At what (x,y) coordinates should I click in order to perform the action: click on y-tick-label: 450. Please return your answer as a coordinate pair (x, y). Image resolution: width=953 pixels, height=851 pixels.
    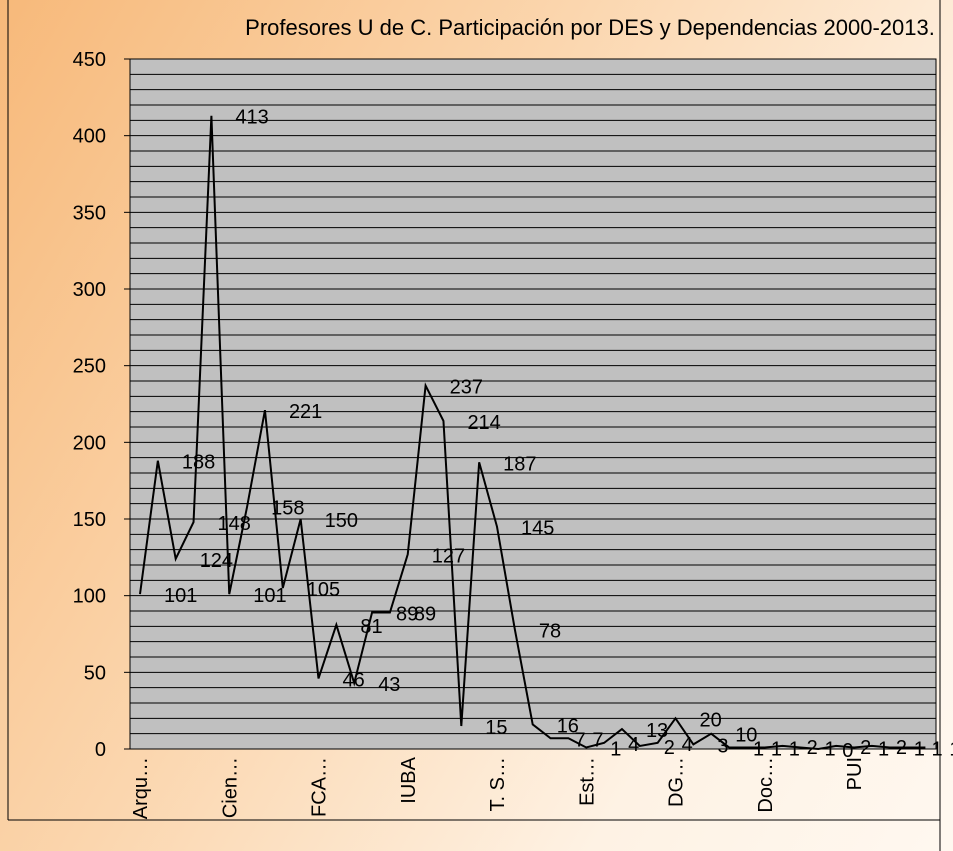
    Looking at the image, I should click on (89, 60).